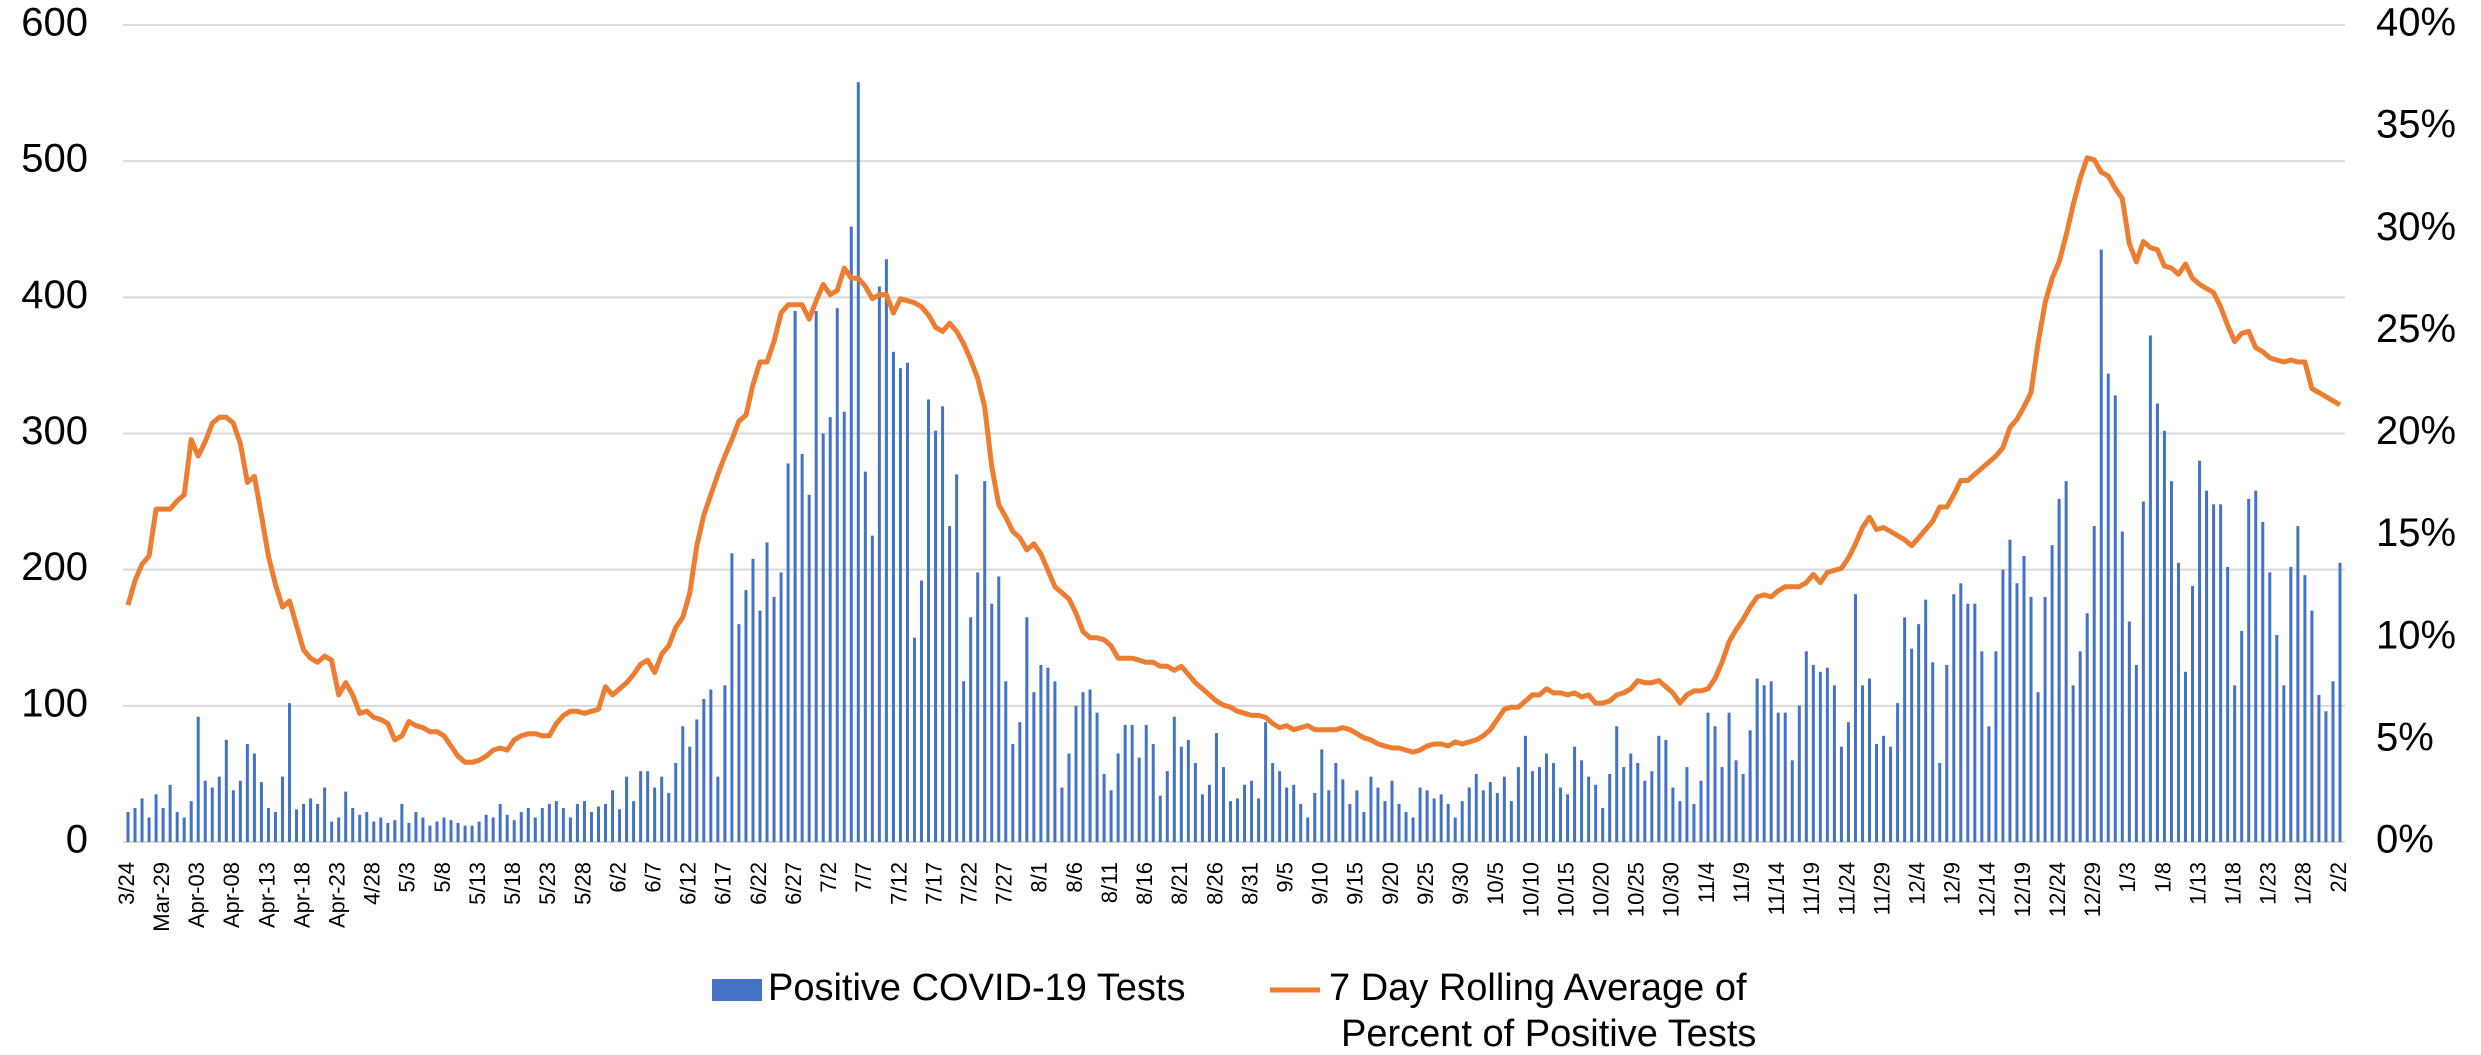  What do you see at coordinates (2416, 635) in the screenshot?
I see `y2-tick-label: 10%` at bounding box center [2416, 635].